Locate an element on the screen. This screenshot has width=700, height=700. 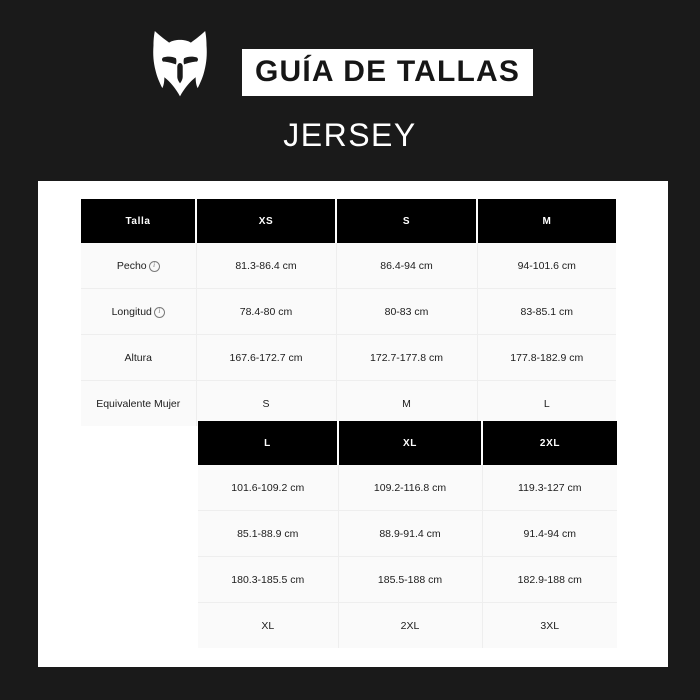
table-row: 85.1-88.9 cm 88.9-91.4 cm 91.4-94 cm is located at coordinates (407, 533).